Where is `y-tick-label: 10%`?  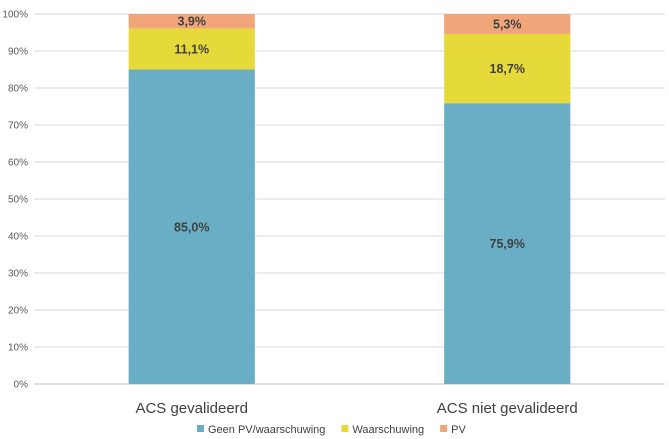 y-tick-label: 10% is located at coordinates (18, 348).